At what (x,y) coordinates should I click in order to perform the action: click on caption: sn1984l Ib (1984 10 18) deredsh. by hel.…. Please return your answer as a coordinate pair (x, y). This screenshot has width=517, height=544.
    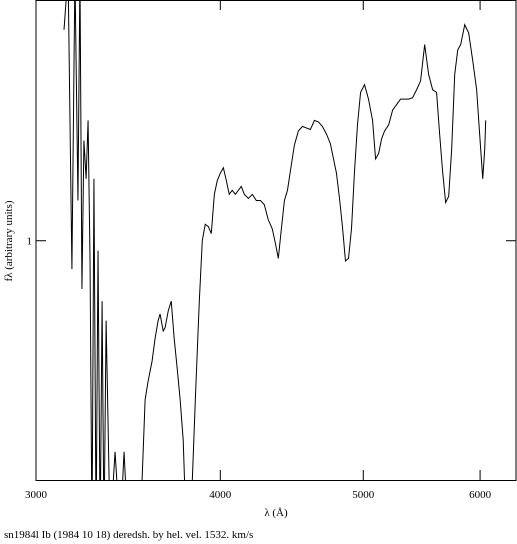
    Looking at the image, I should click on (128, 535).